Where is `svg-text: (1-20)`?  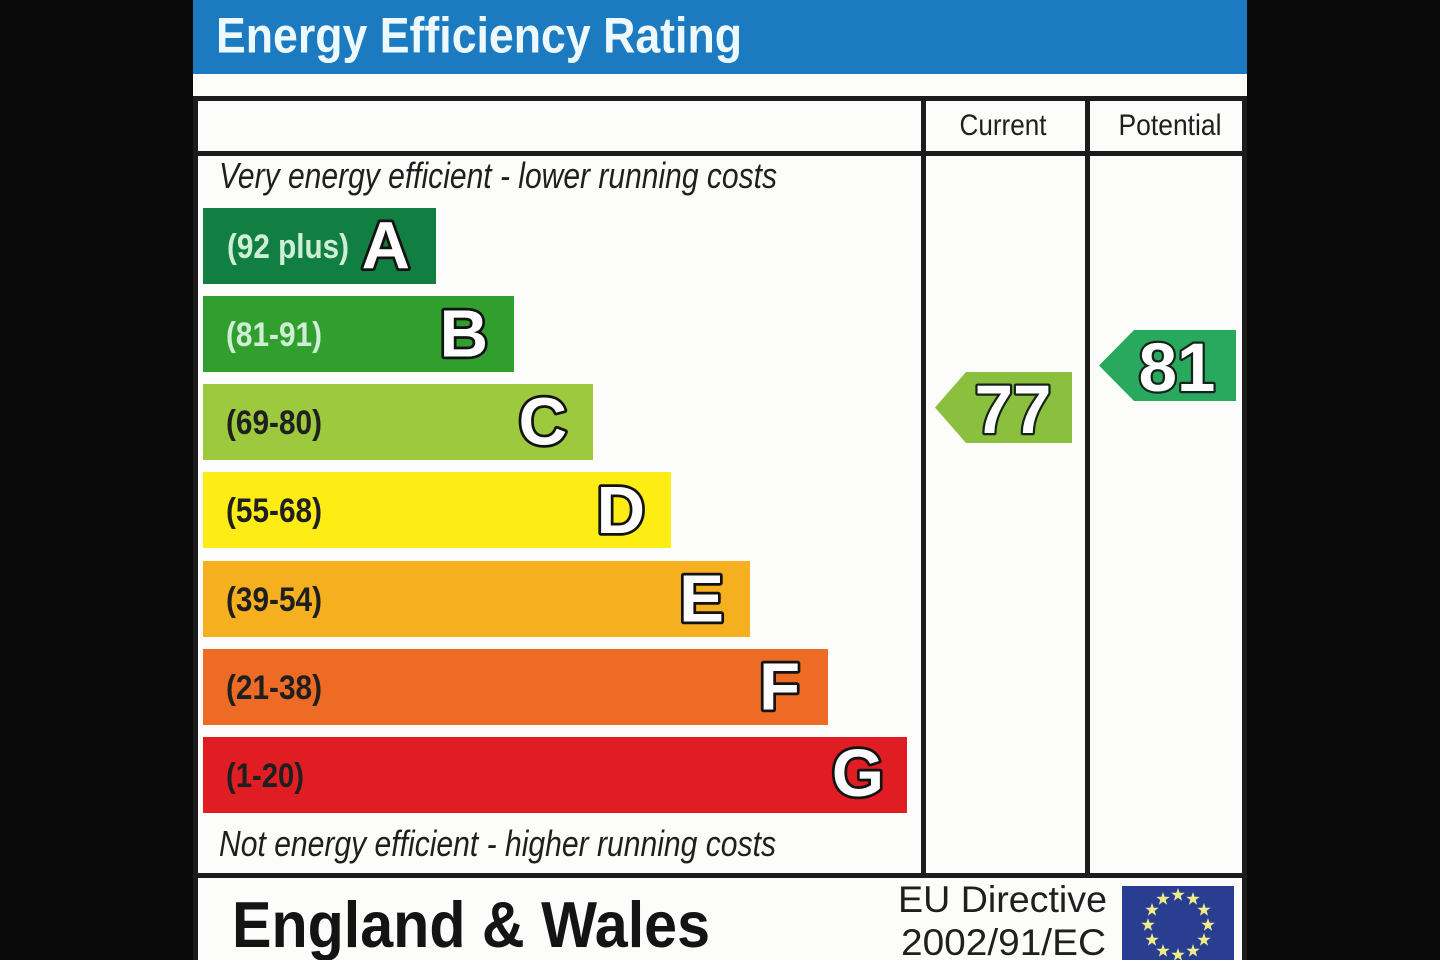 svg-text: (1-20) is located at coordinates (265, 776).